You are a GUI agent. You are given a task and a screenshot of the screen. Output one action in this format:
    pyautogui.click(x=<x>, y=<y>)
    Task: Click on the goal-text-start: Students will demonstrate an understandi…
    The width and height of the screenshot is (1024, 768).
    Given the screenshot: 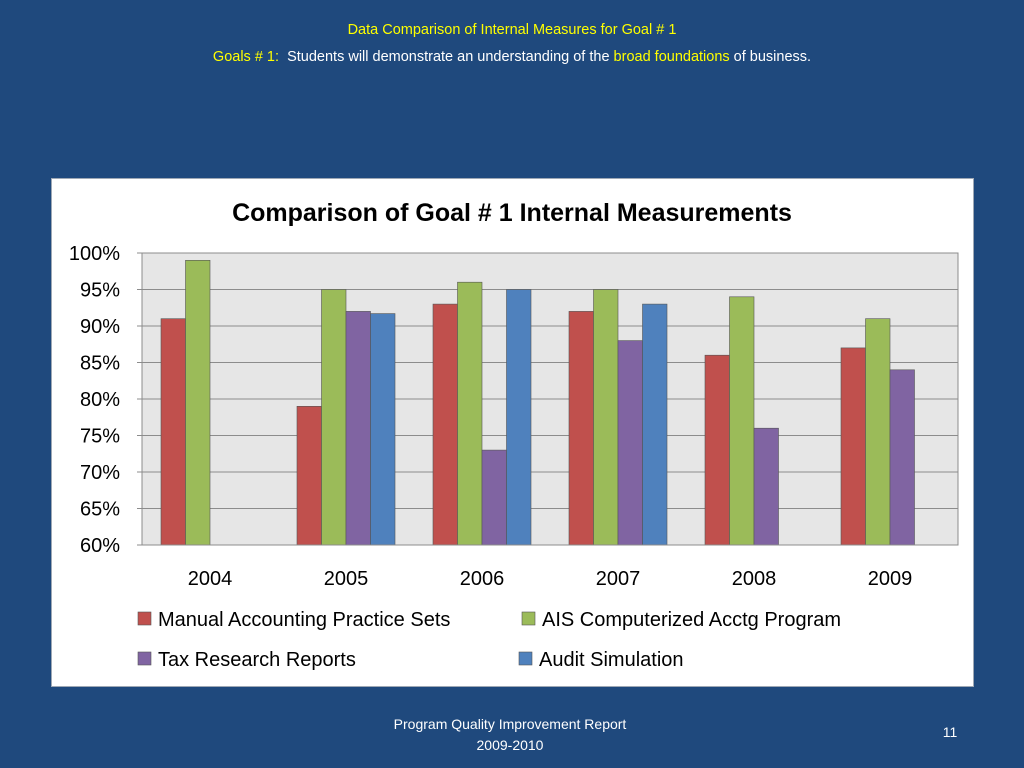 What is the action you would take?
    pyautogui.click(x=448, y=57)
    